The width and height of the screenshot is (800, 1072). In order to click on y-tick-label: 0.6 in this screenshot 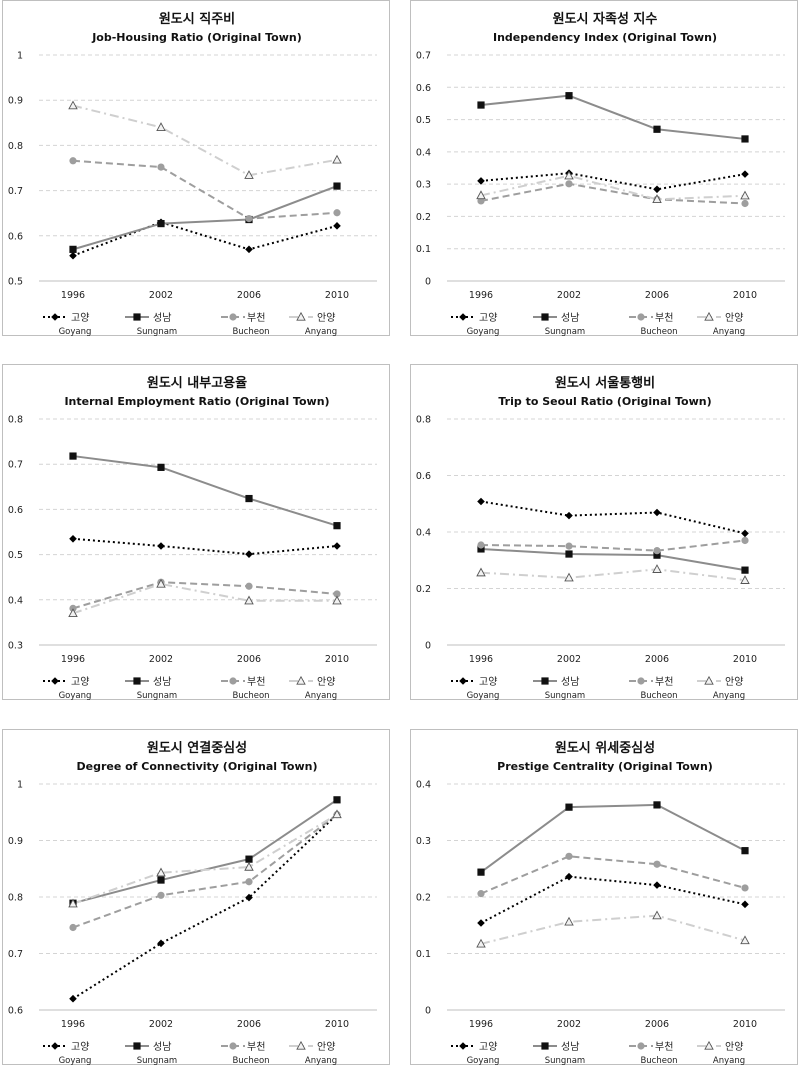, I will do `click(15, 510)`.